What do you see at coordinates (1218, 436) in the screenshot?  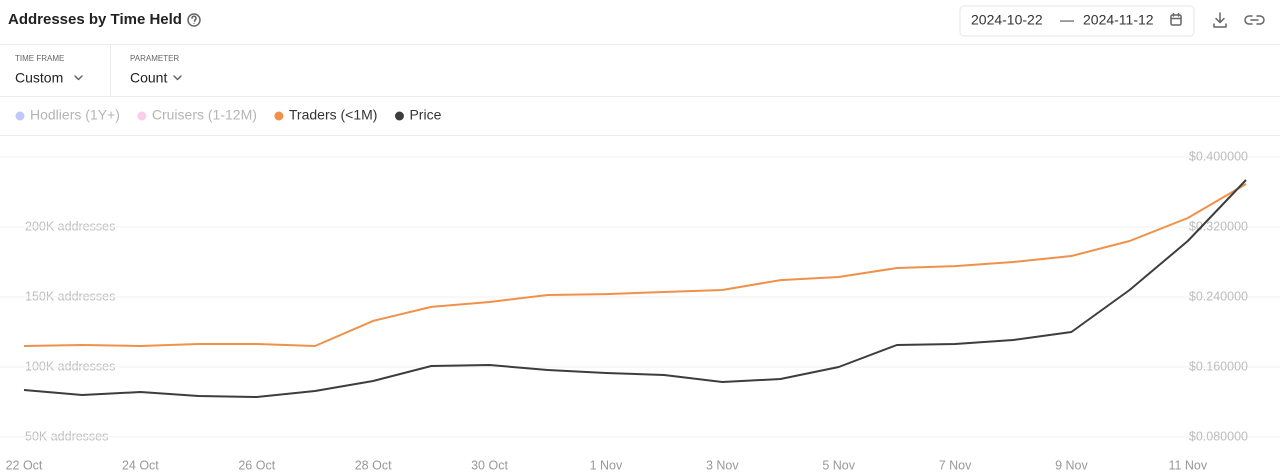 I see `y2-tick-label: $0.080000` at bounding box center [1218, 436].